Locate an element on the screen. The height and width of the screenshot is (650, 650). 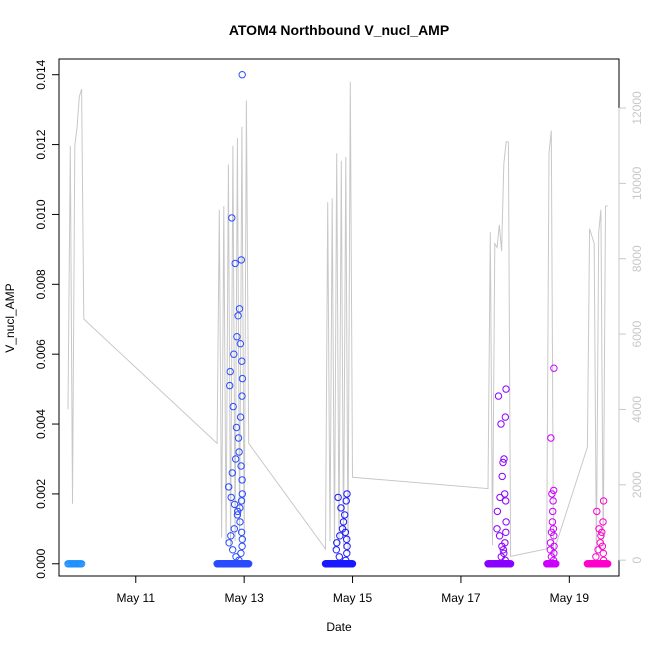
y2-tick-label: 4000 is located at coordinates (637, 409).